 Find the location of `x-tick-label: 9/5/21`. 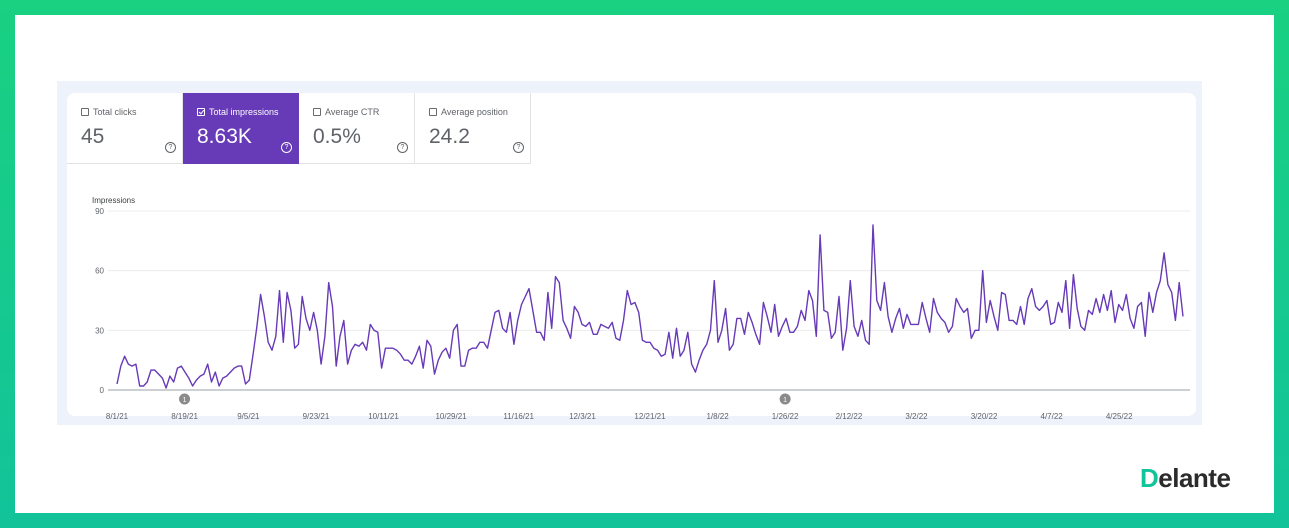

x-tick-label: 9/5/21 is located at coordinates (248, 416).